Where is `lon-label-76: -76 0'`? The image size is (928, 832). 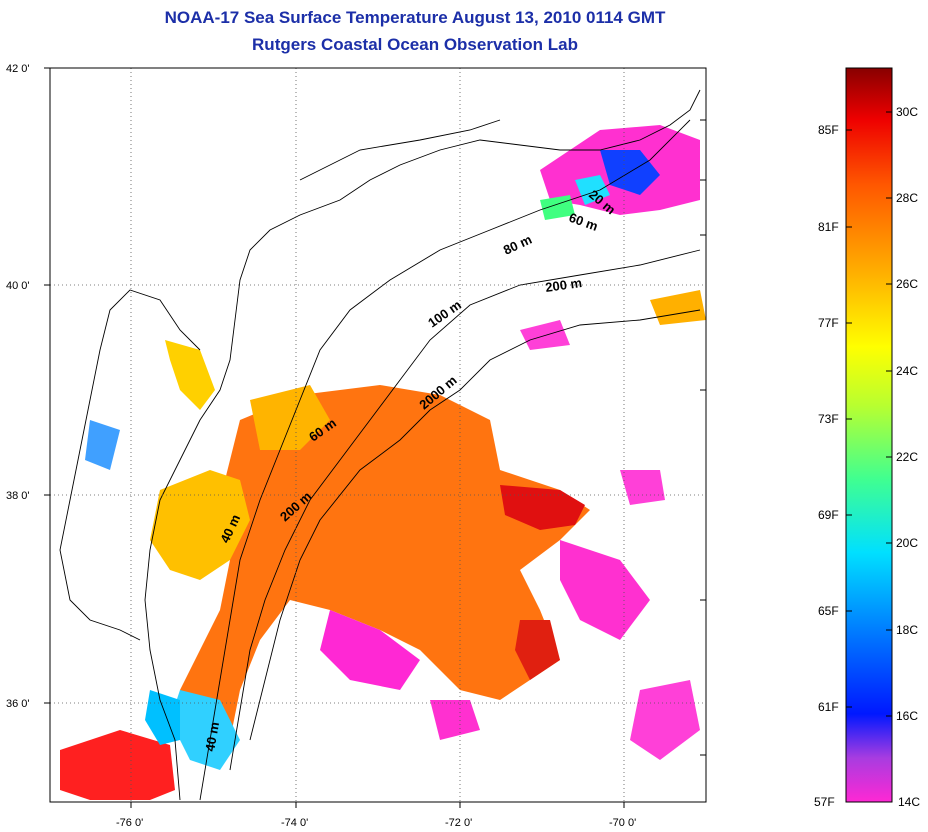
lon-label-76: -76 0' is located at coordinates (129, 823).